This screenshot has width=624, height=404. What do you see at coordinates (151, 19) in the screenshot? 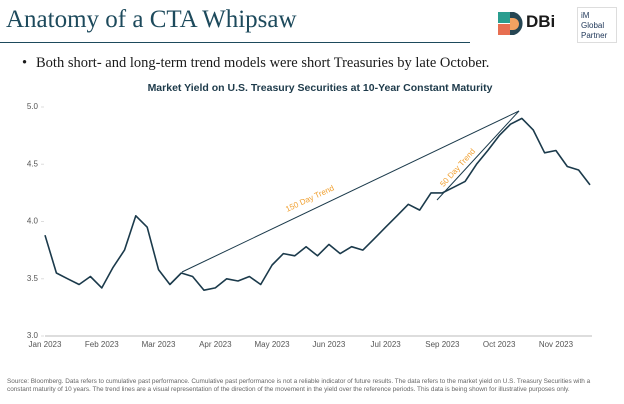
I see `slide-title: Anatomy of a CTA Whipsaw` at bounding box center [151, 19].